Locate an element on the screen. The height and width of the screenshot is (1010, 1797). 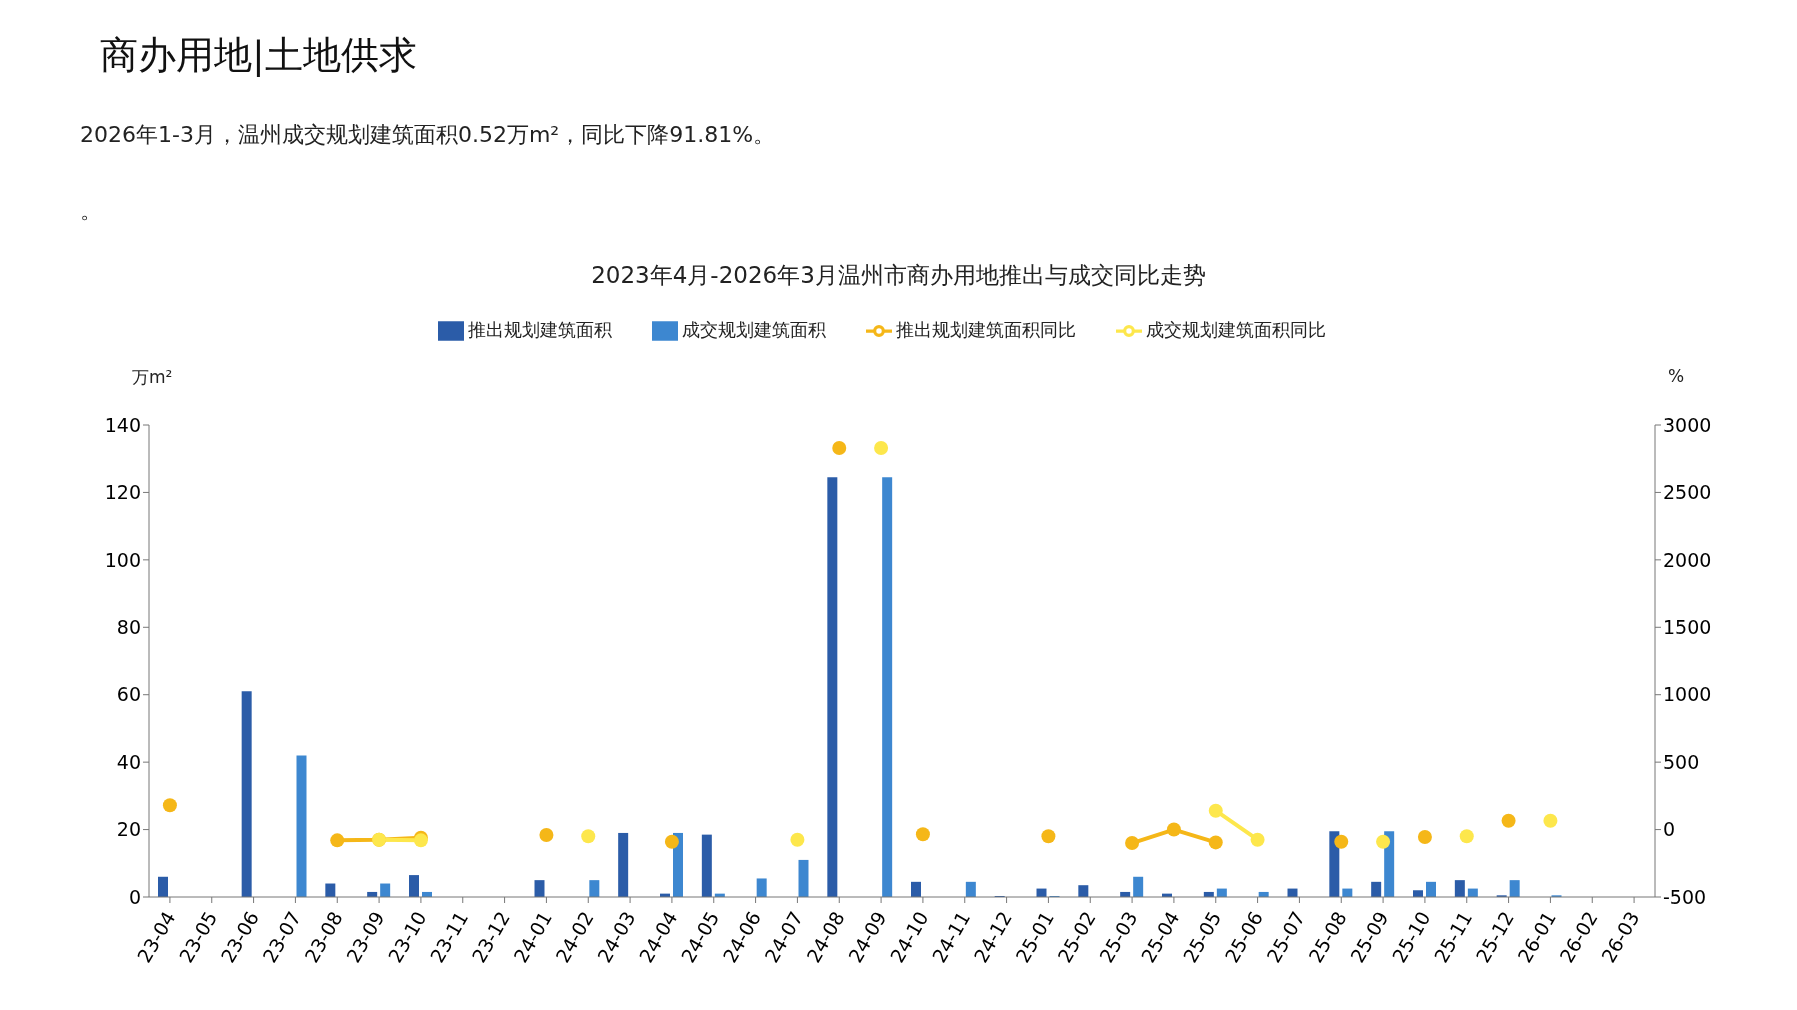
legend-label: 推出规划建筑面积 is located at coordinates (540, 329).